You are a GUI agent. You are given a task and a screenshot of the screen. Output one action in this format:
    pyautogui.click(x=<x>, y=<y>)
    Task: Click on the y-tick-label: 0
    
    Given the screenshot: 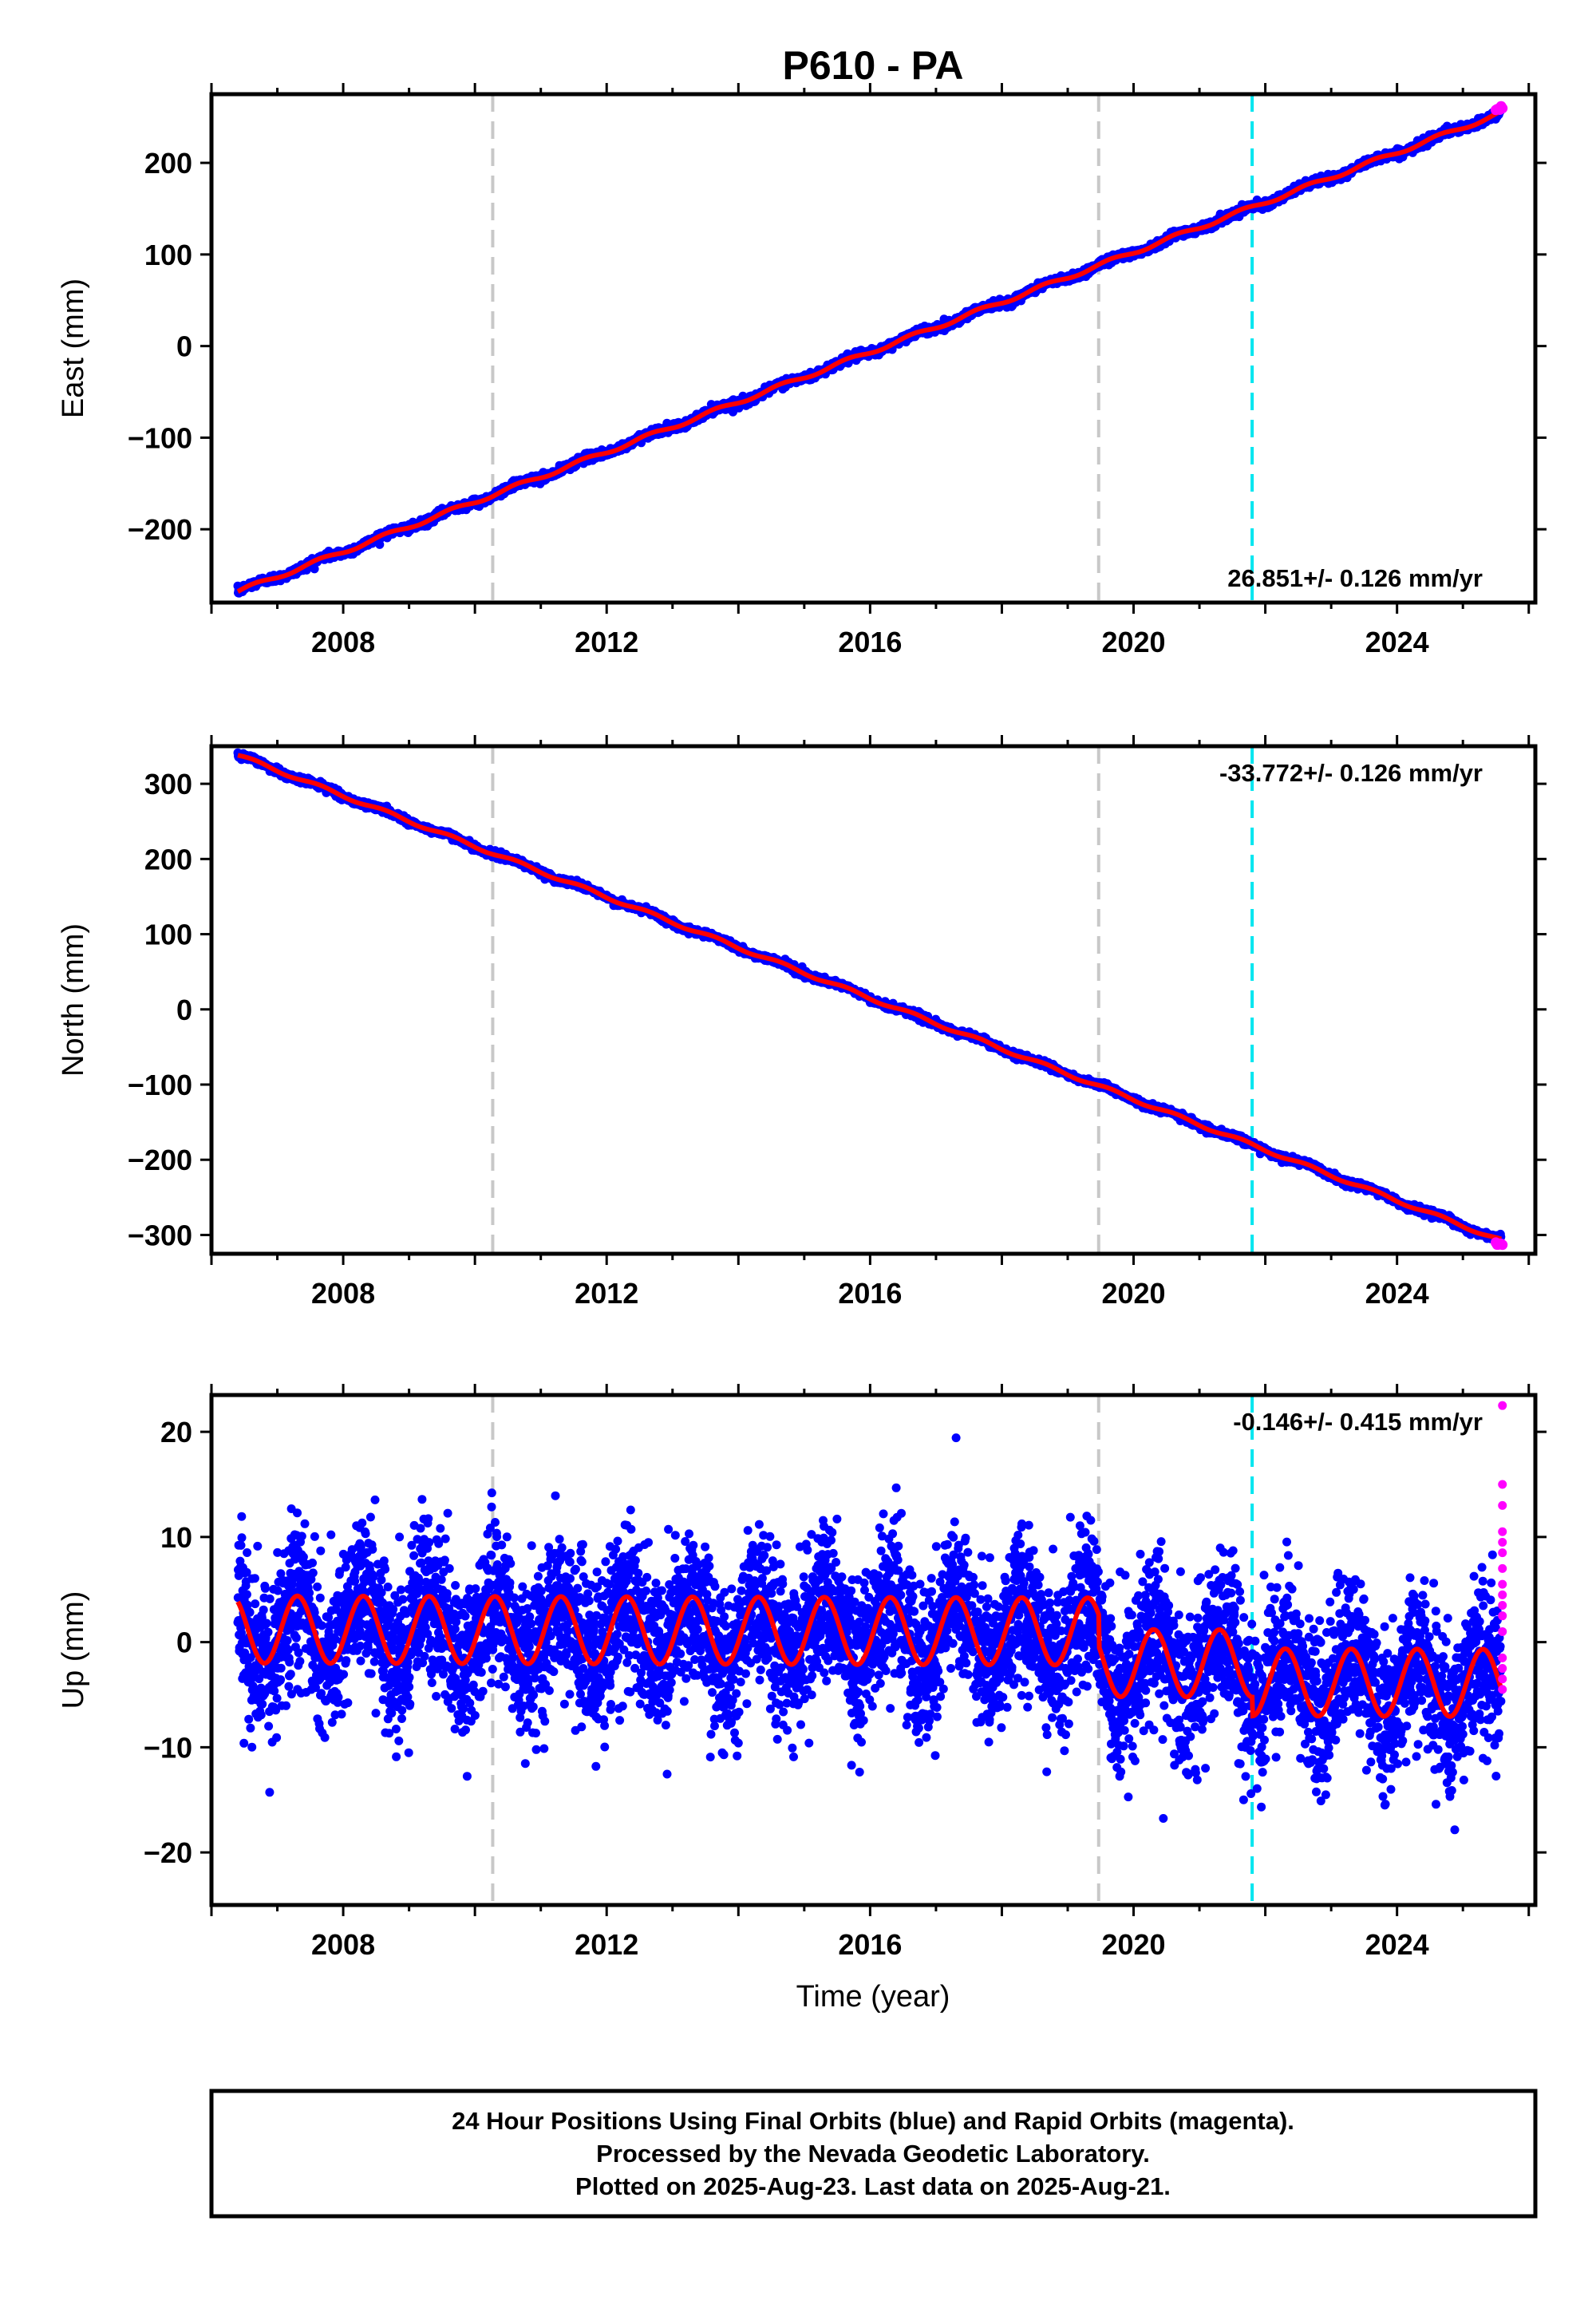 What is the action you would take?
    pyautogui.click(x=184, y=346)
    